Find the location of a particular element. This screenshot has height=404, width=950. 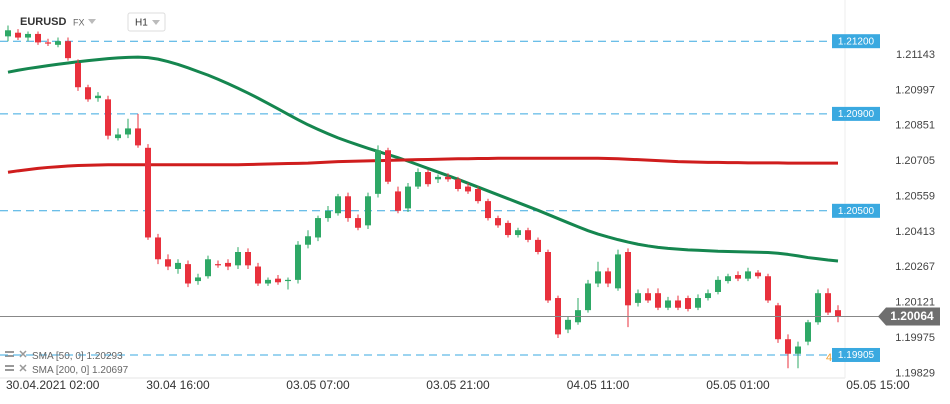

y-tick-label: 1.20413 is located at coordinates (915, 232).